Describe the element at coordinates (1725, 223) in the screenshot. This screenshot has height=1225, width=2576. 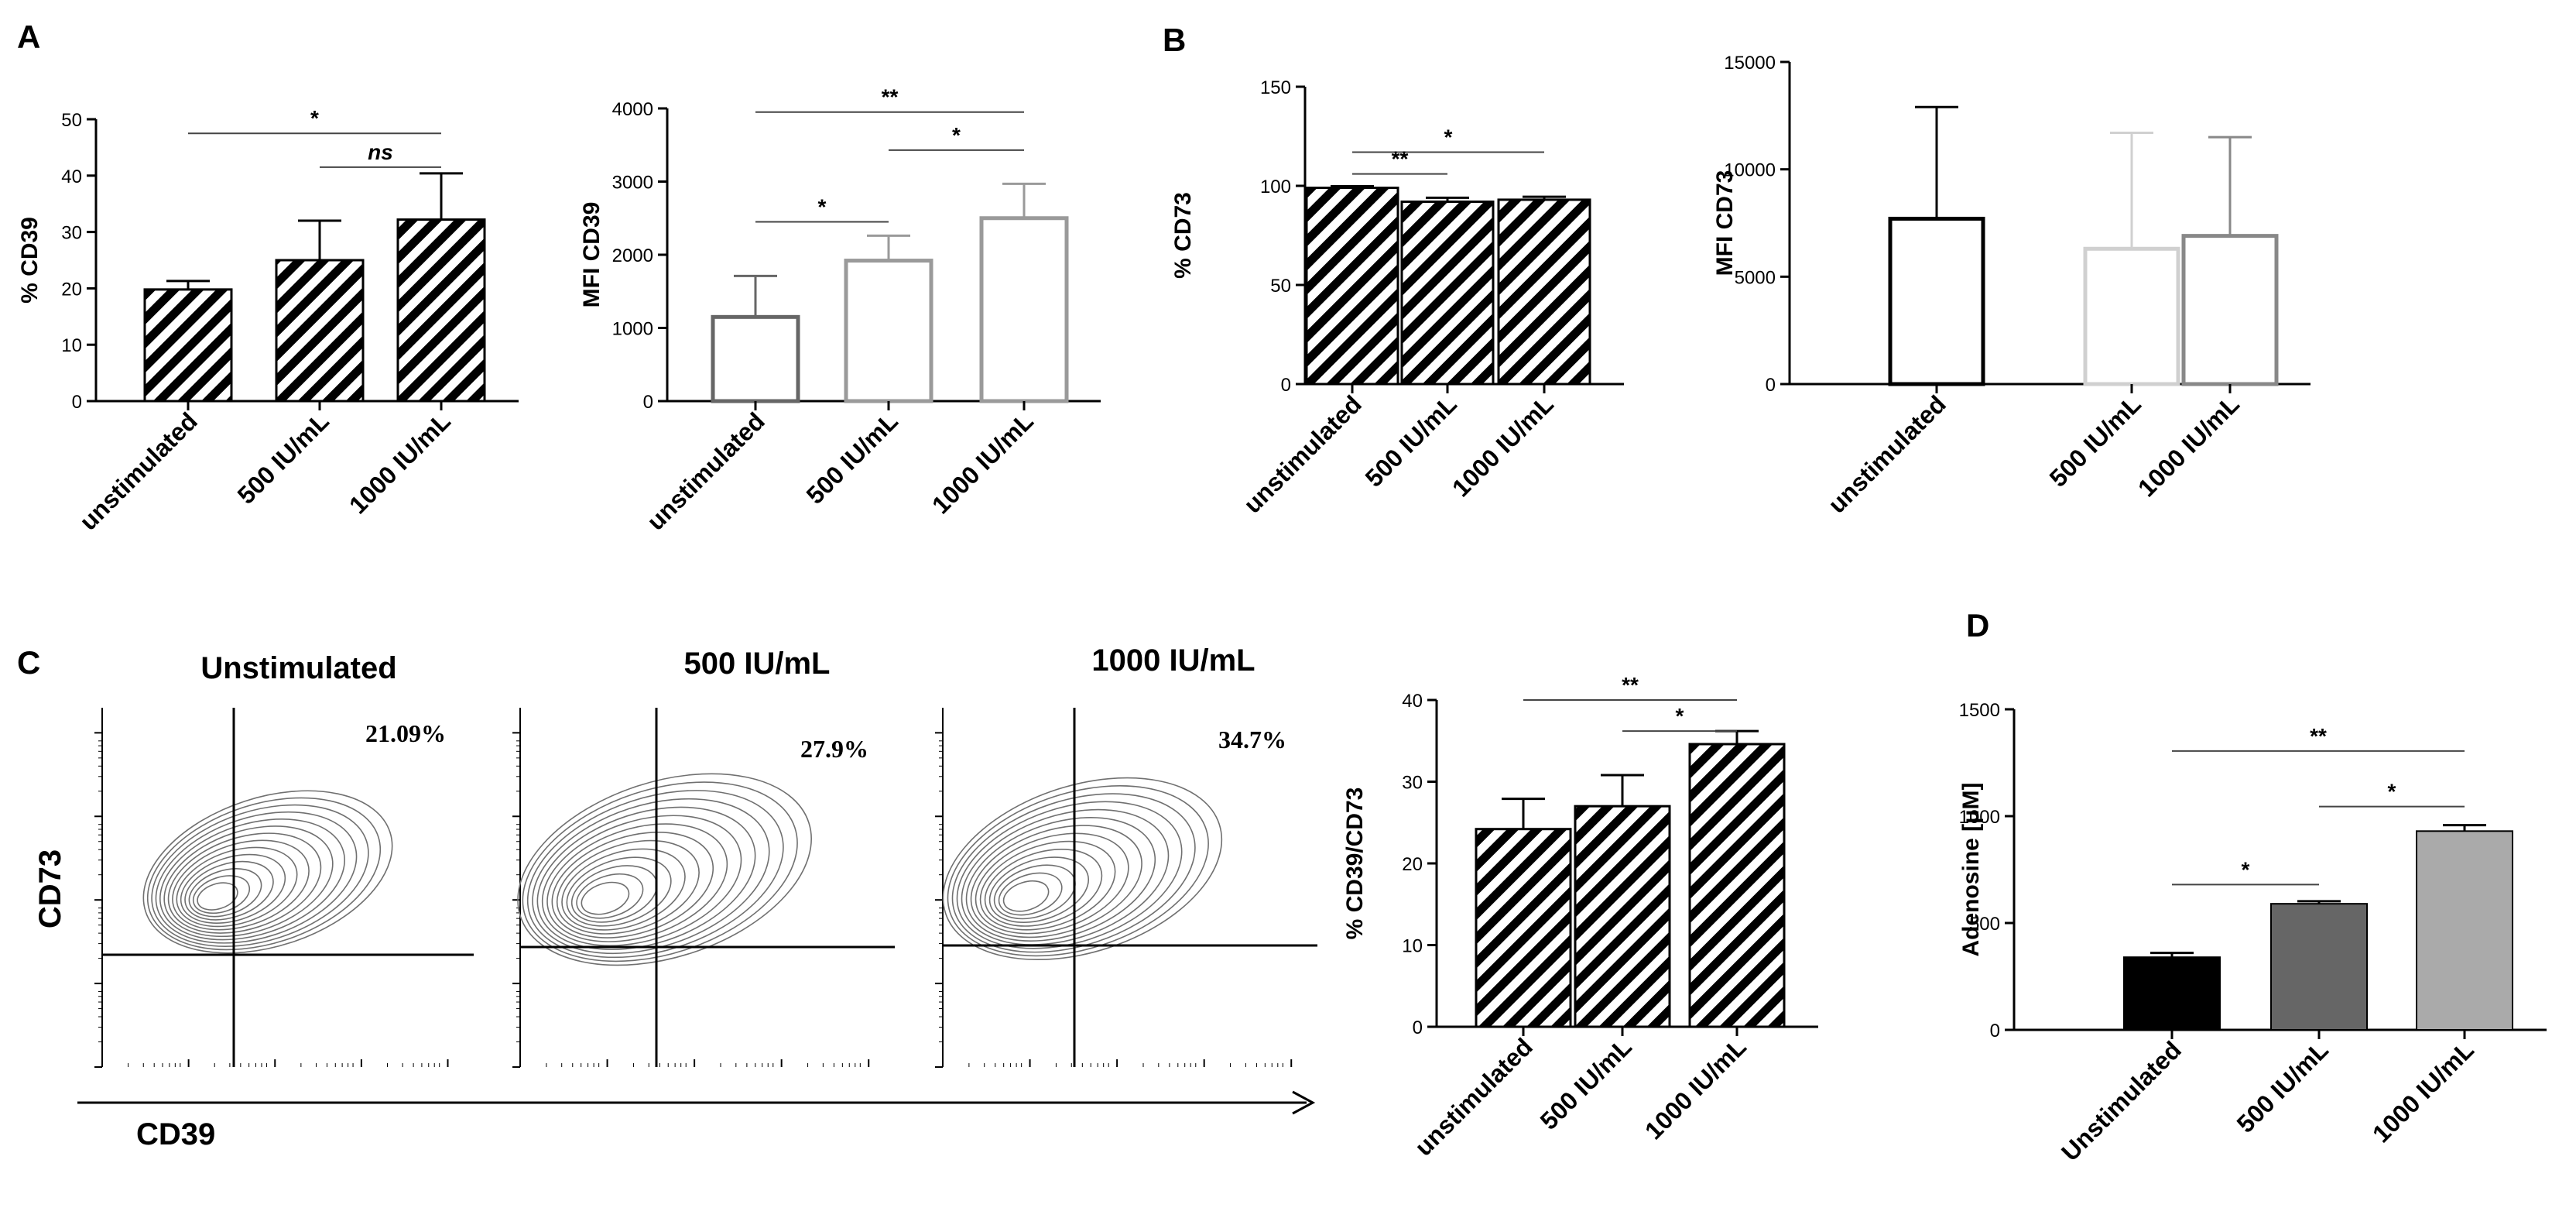
I see `y-axis-label: MFI CD73` at that location.